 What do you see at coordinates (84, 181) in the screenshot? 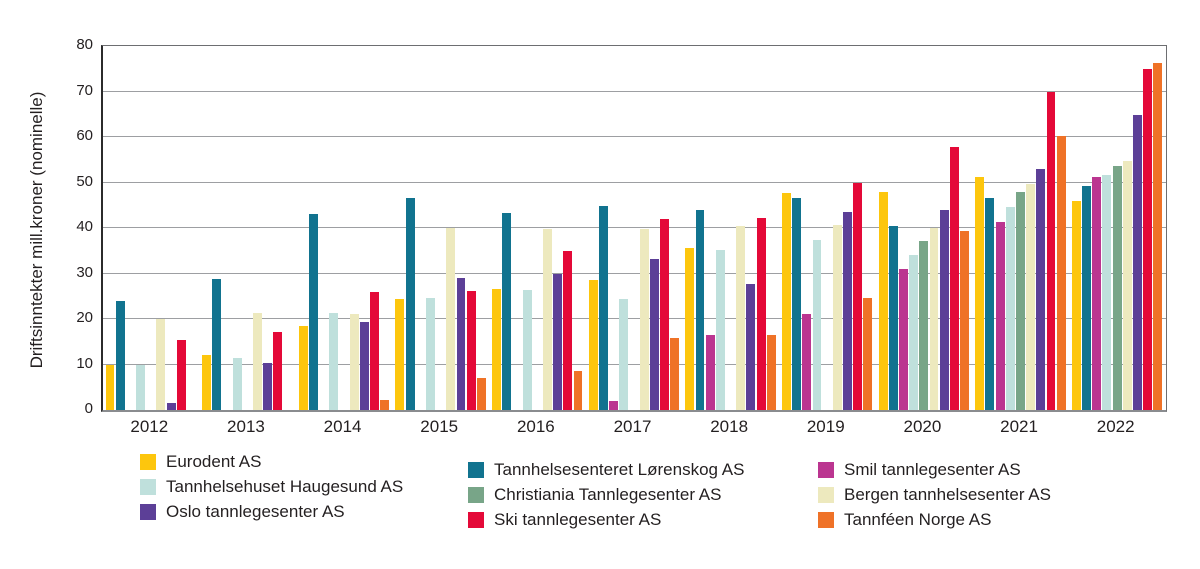
I see `y-tick-label: 50` at bounding box center [84, 181].